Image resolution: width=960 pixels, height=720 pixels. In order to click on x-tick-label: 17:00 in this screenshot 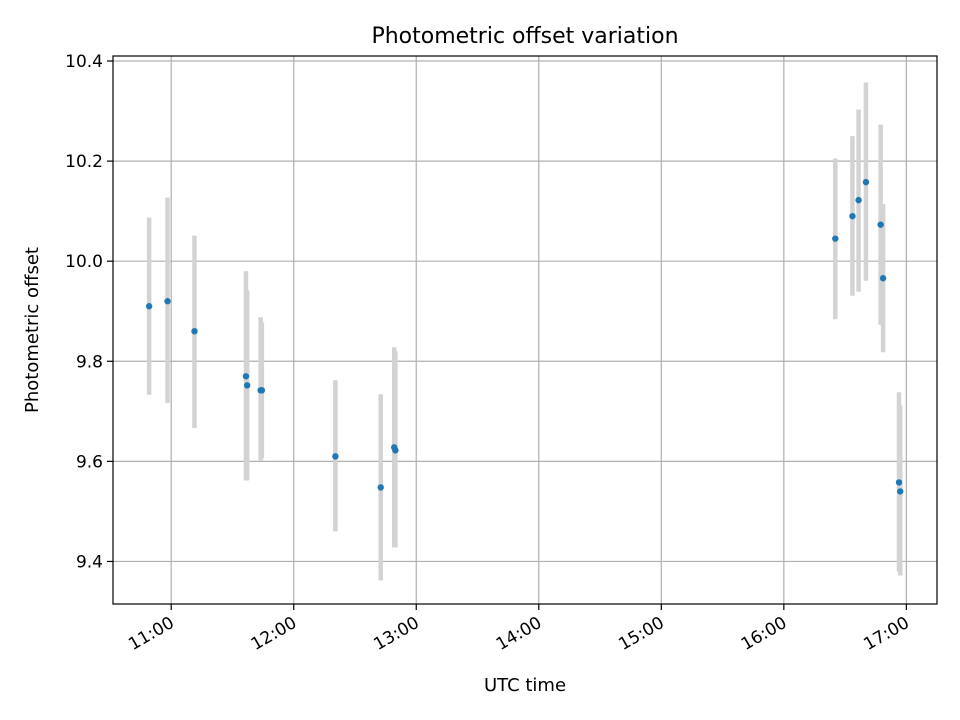, I will do `click(886, 634)`.